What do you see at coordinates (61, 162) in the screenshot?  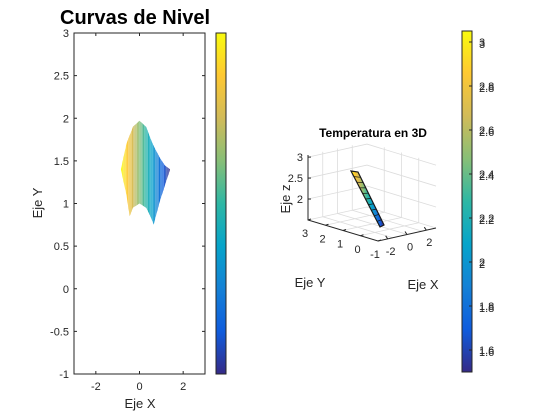 I see `contour-ytick-label: 1.5` at bounding box center [61, 162].